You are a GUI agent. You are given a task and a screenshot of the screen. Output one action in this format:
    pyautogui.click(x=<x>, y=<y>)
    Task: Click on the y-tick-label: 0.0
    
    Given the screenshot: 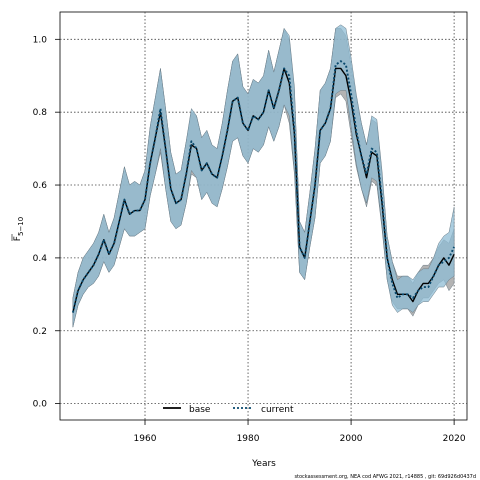 What is the action you would take?
    pyautogui.click(x=40, y=405)
    